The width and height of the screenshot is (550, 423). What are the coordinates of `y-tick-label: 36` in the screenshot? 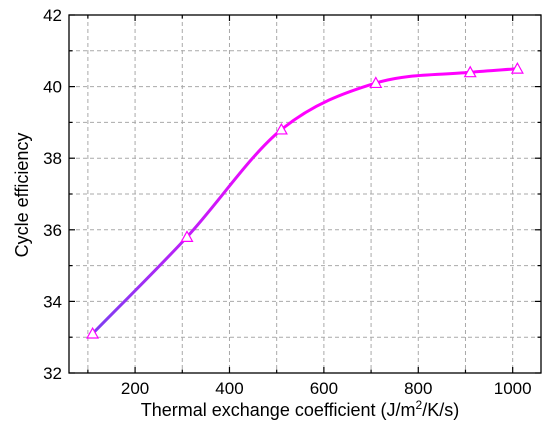 It's located at (52, 230).